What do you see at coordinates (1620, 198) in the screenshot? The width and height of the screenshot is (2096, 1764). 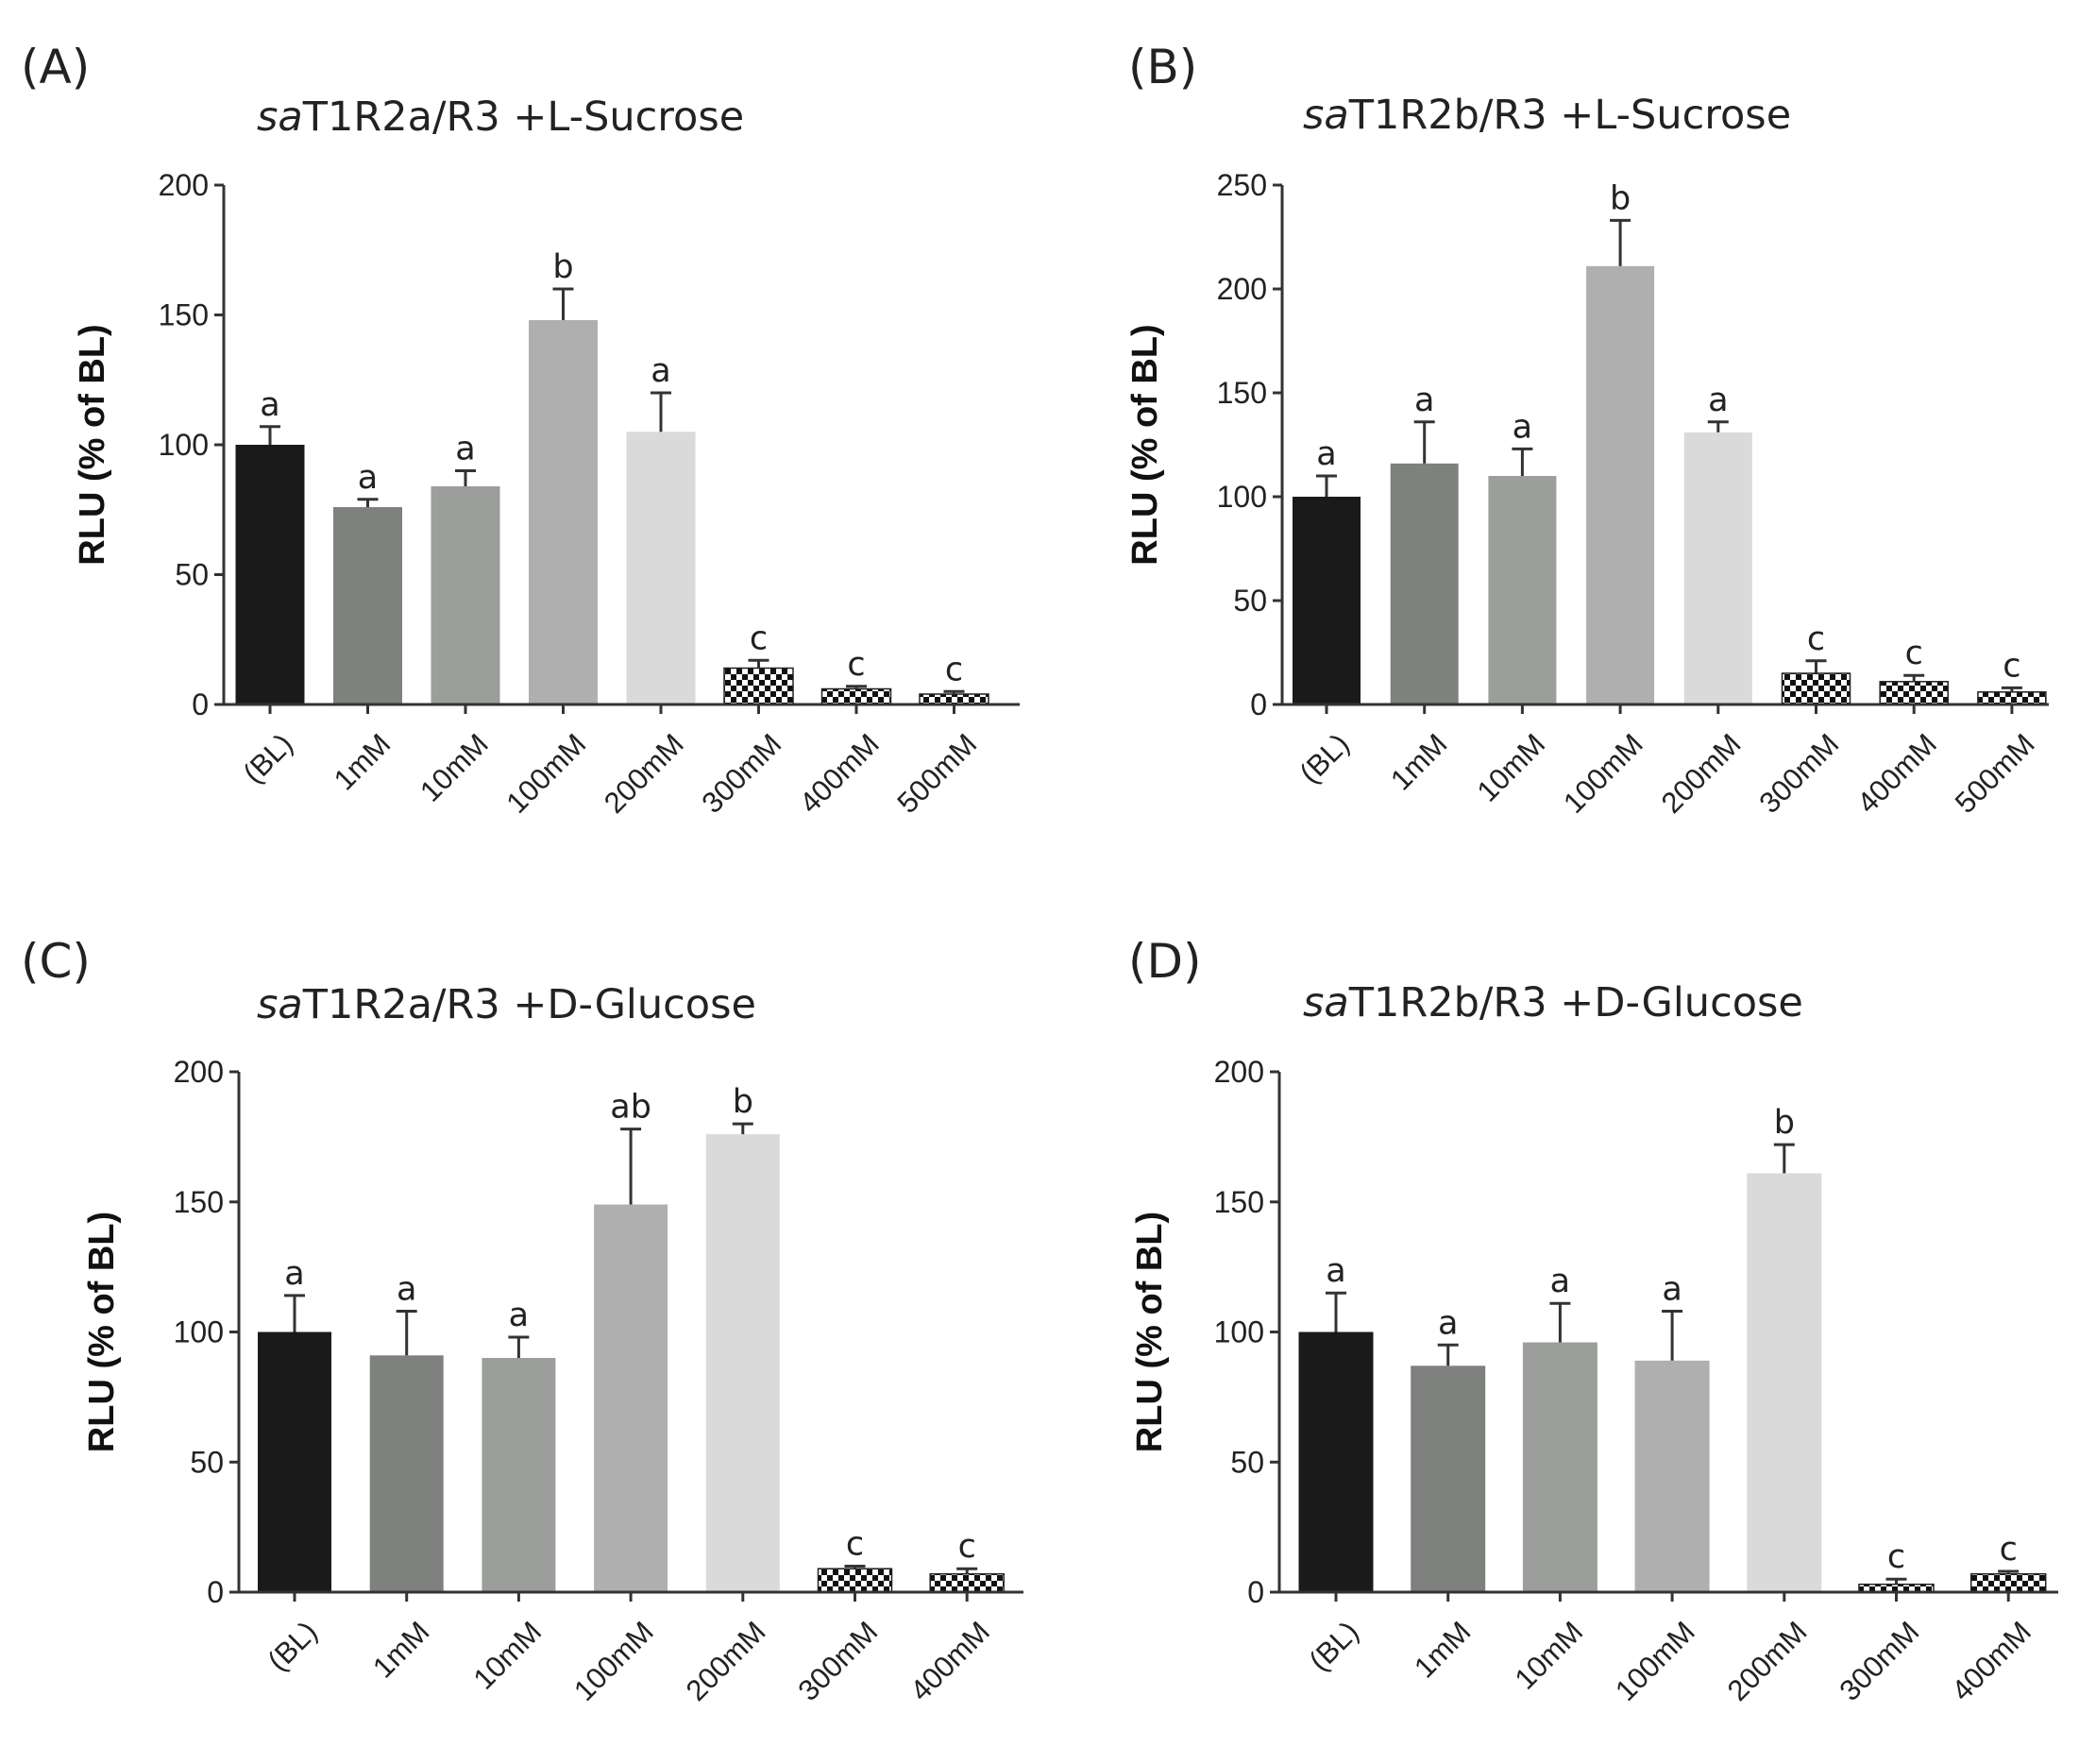 I see `significance-label-4: b` at bounding box center [1620, 198].